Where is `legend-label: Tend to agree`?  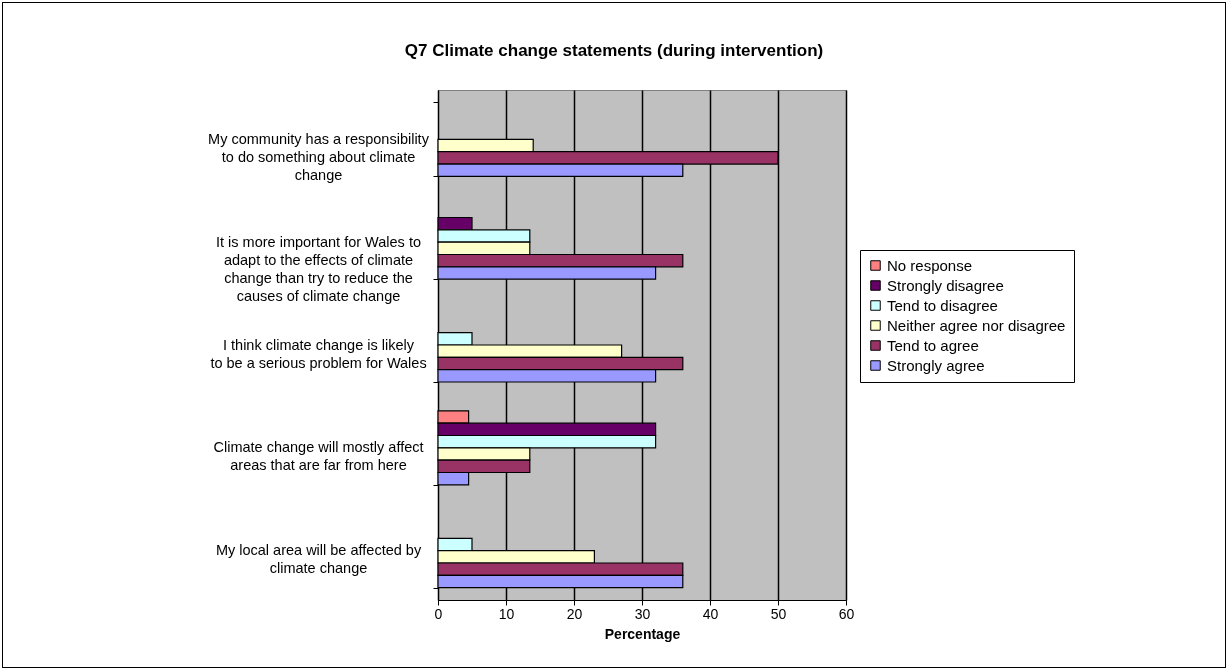
legend-label: Tend to agree is located at coordinates (933, 345).